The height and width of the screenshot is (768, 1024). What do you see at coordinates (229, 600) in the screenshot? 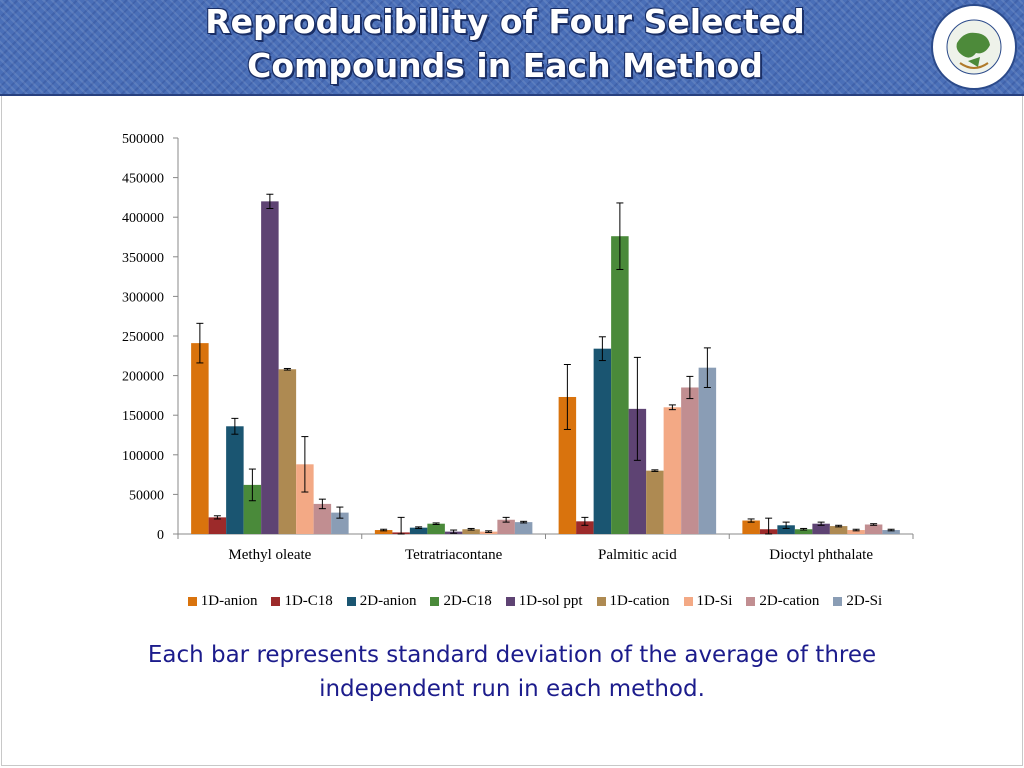
I see `legend-label: 1D-anion` at bounding box center [229, 600].